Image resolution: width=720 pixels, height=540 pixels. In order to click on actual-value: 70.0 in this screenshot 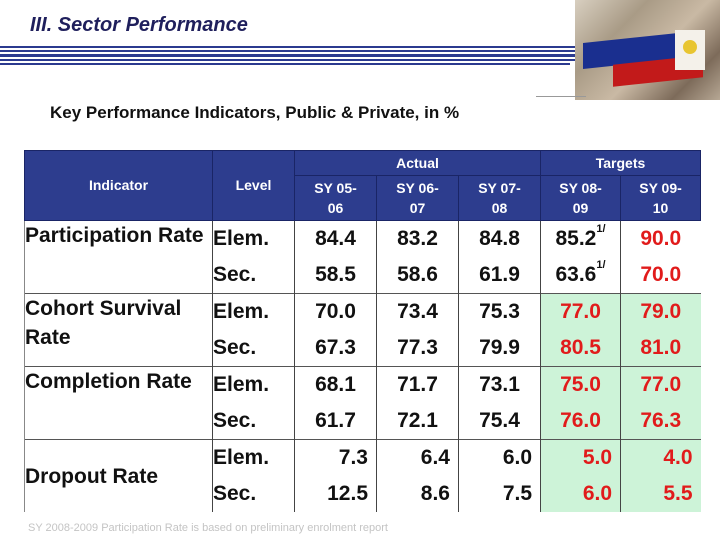, I will do `click(335, 311)`.